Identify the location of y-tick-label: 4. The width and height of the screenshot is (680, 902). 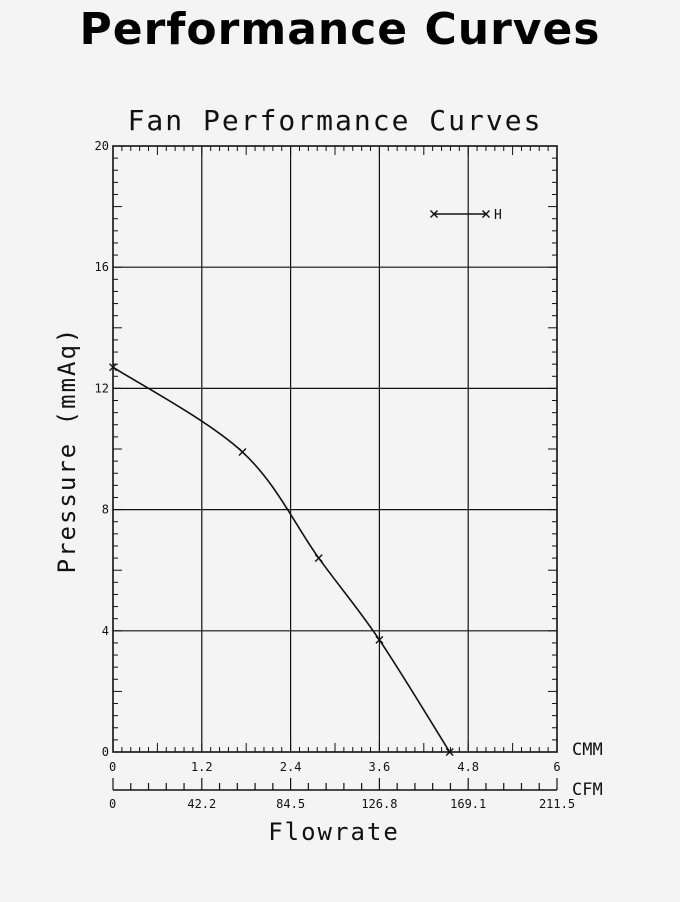
(105, 631).